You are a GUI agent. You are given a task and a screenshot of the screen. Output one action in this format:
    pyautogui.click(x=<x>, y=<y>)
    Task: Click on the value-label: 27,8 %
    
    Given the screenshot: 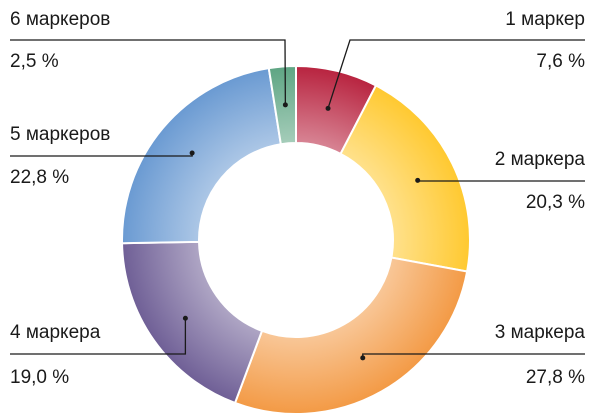 What is the action you would take?
    pyautogui.click(x=555, y=377)
    